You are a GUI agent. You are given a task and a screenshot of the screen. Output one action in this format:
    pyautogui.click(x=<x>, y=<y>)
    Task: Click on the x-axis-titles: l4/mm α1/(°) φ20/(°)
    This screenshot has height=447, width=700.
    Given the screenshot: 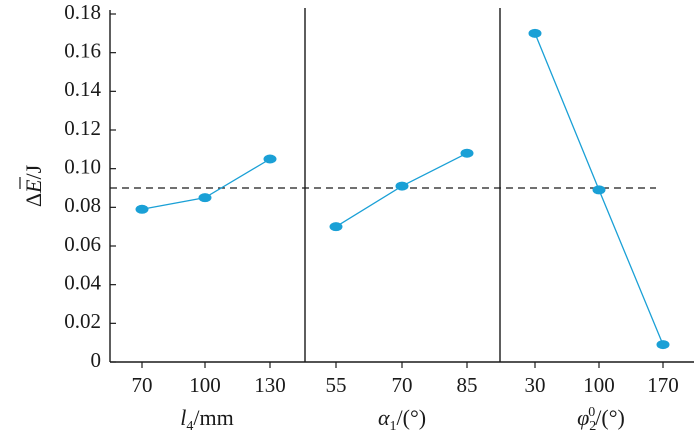 What is the action you would take?
    pyautogui.click(x=402, y=419)
    